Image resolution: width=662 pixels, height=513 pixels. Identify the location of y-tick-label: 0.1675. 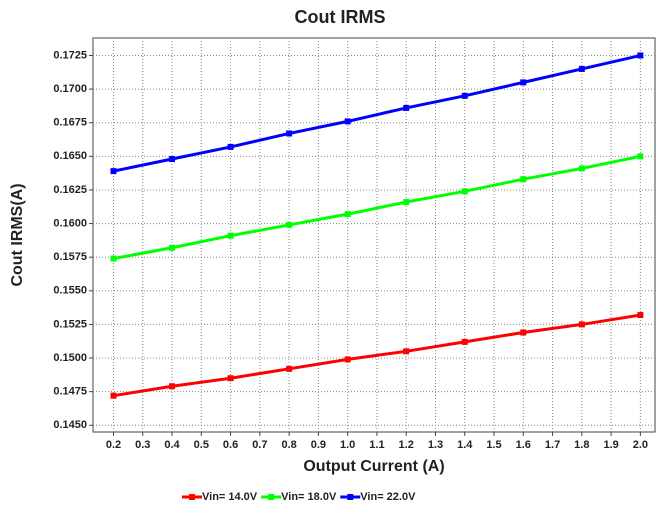
(70, 123).